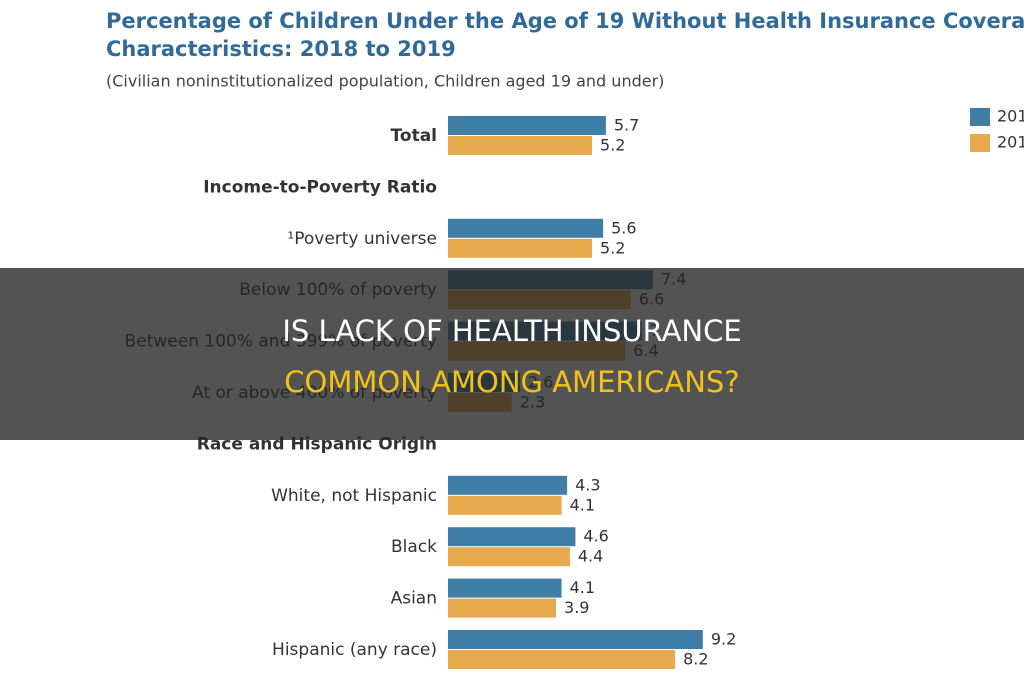 This screenshot has height=680, width=1024. What do you see at coordinates (576, 607) in the screenshot?
I see `data-label: 3.9` at bounding box center [576, 607].